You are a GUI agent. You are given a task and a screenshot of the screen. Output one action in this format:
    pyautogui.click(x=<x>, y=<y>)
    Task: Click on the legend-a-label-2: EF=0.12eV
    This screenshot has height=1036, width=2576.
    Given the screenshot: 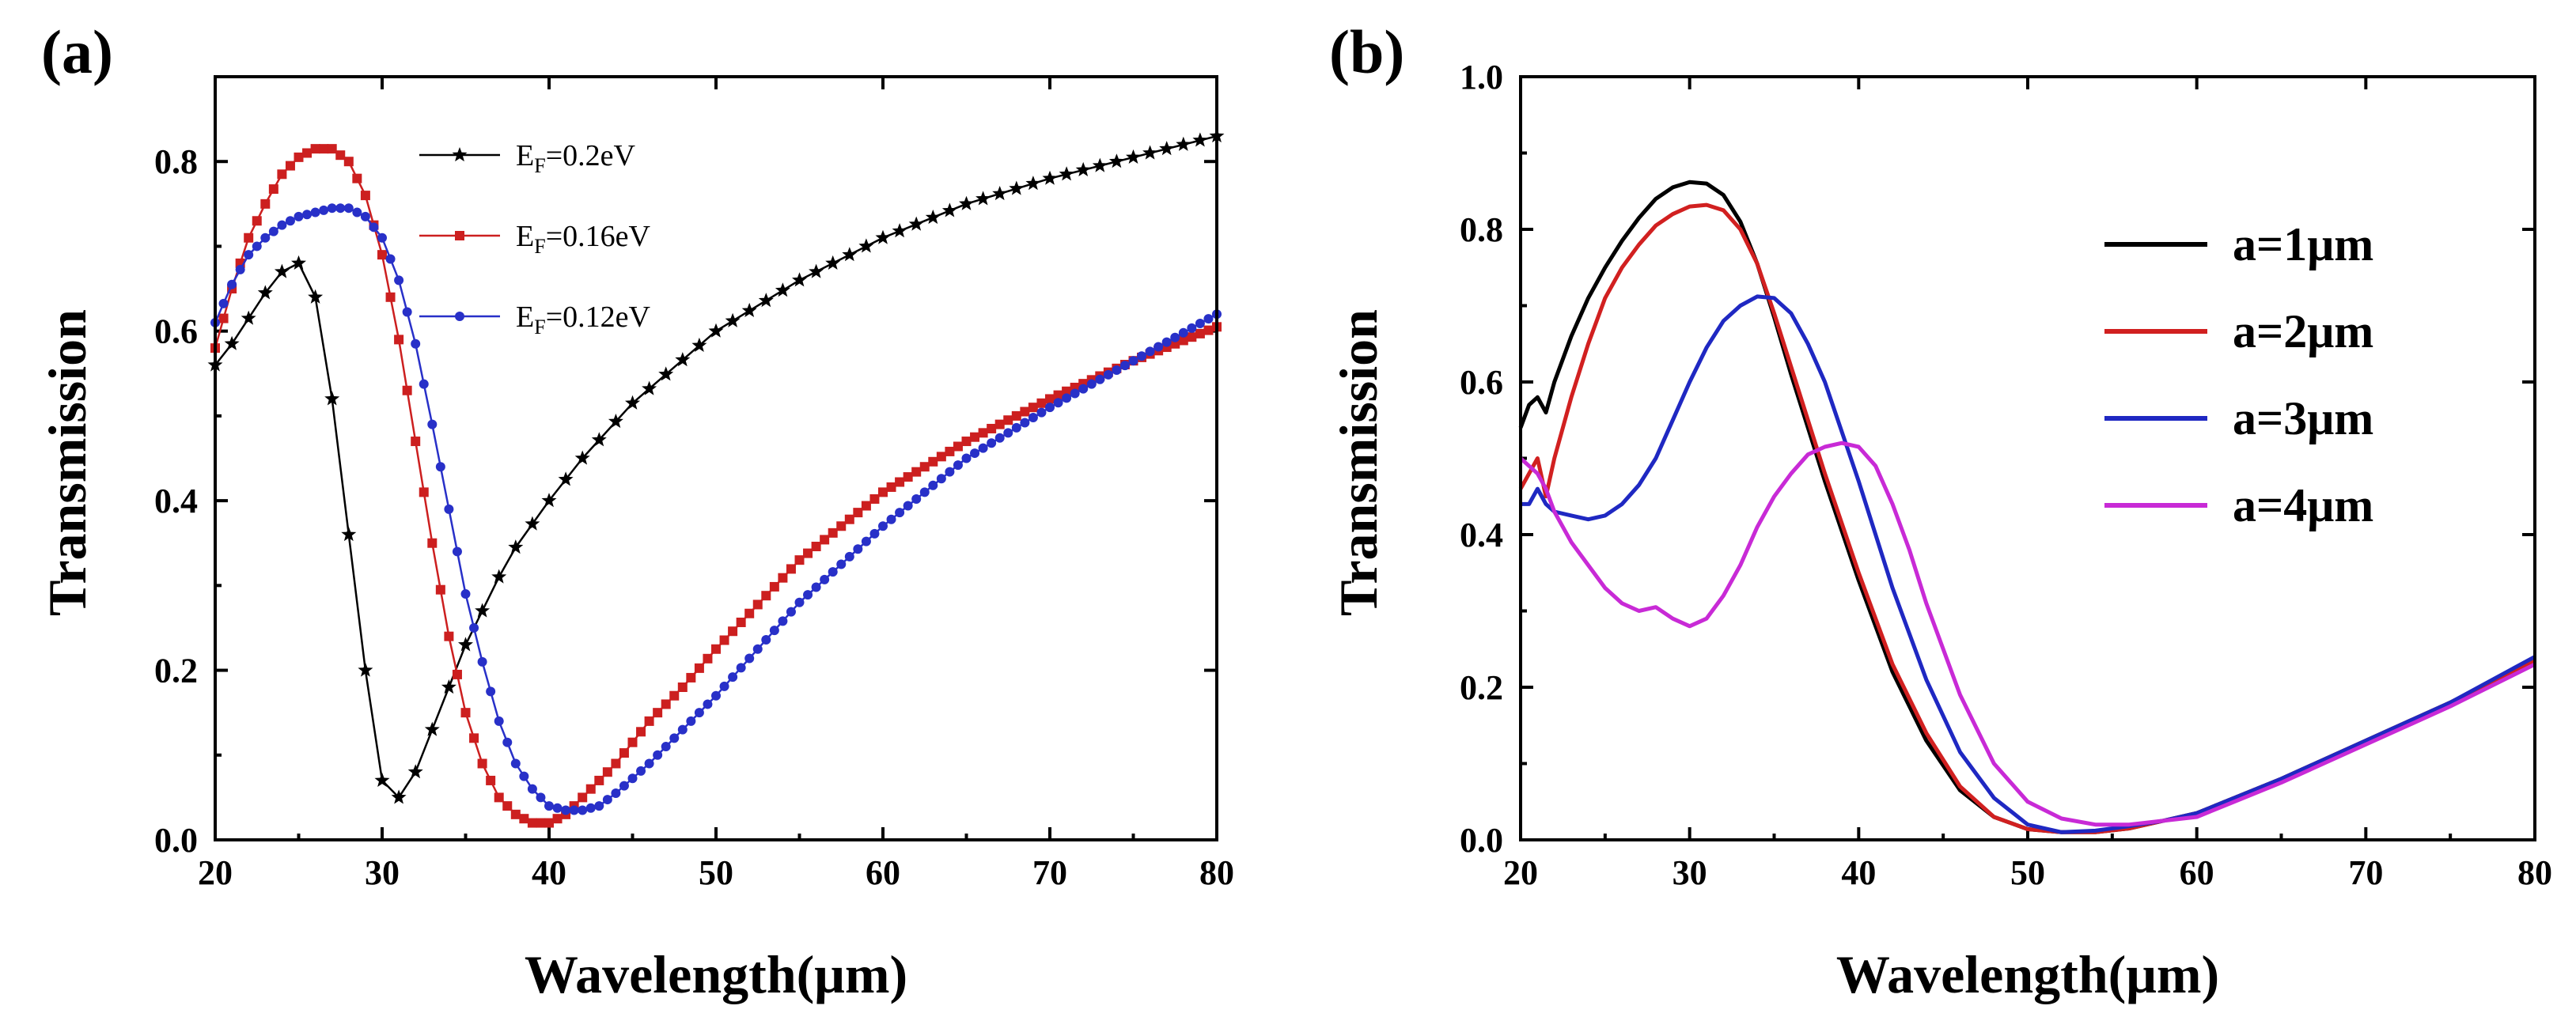 What is the action you would take?
    pyautogui.click(x=583, y=319)
    